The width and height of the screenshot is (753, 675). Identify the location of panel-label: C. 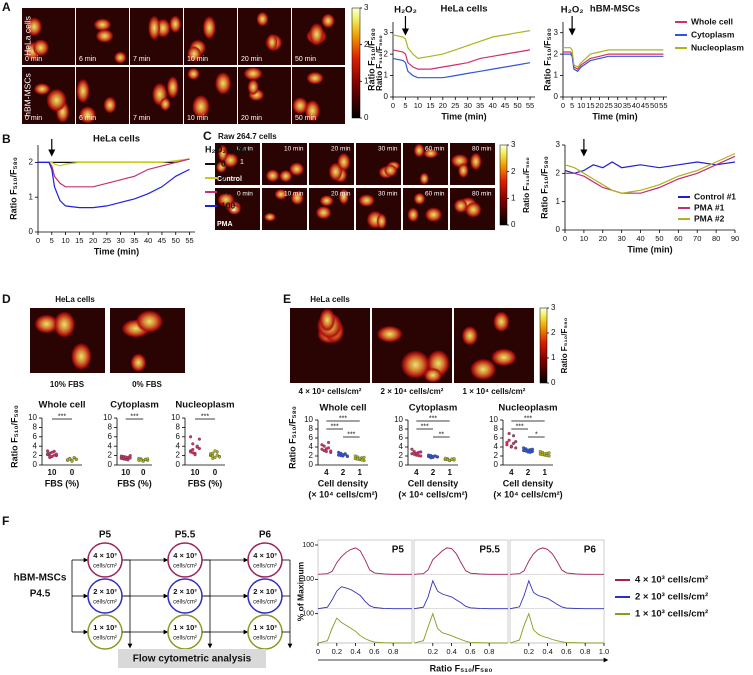
(207, 136).